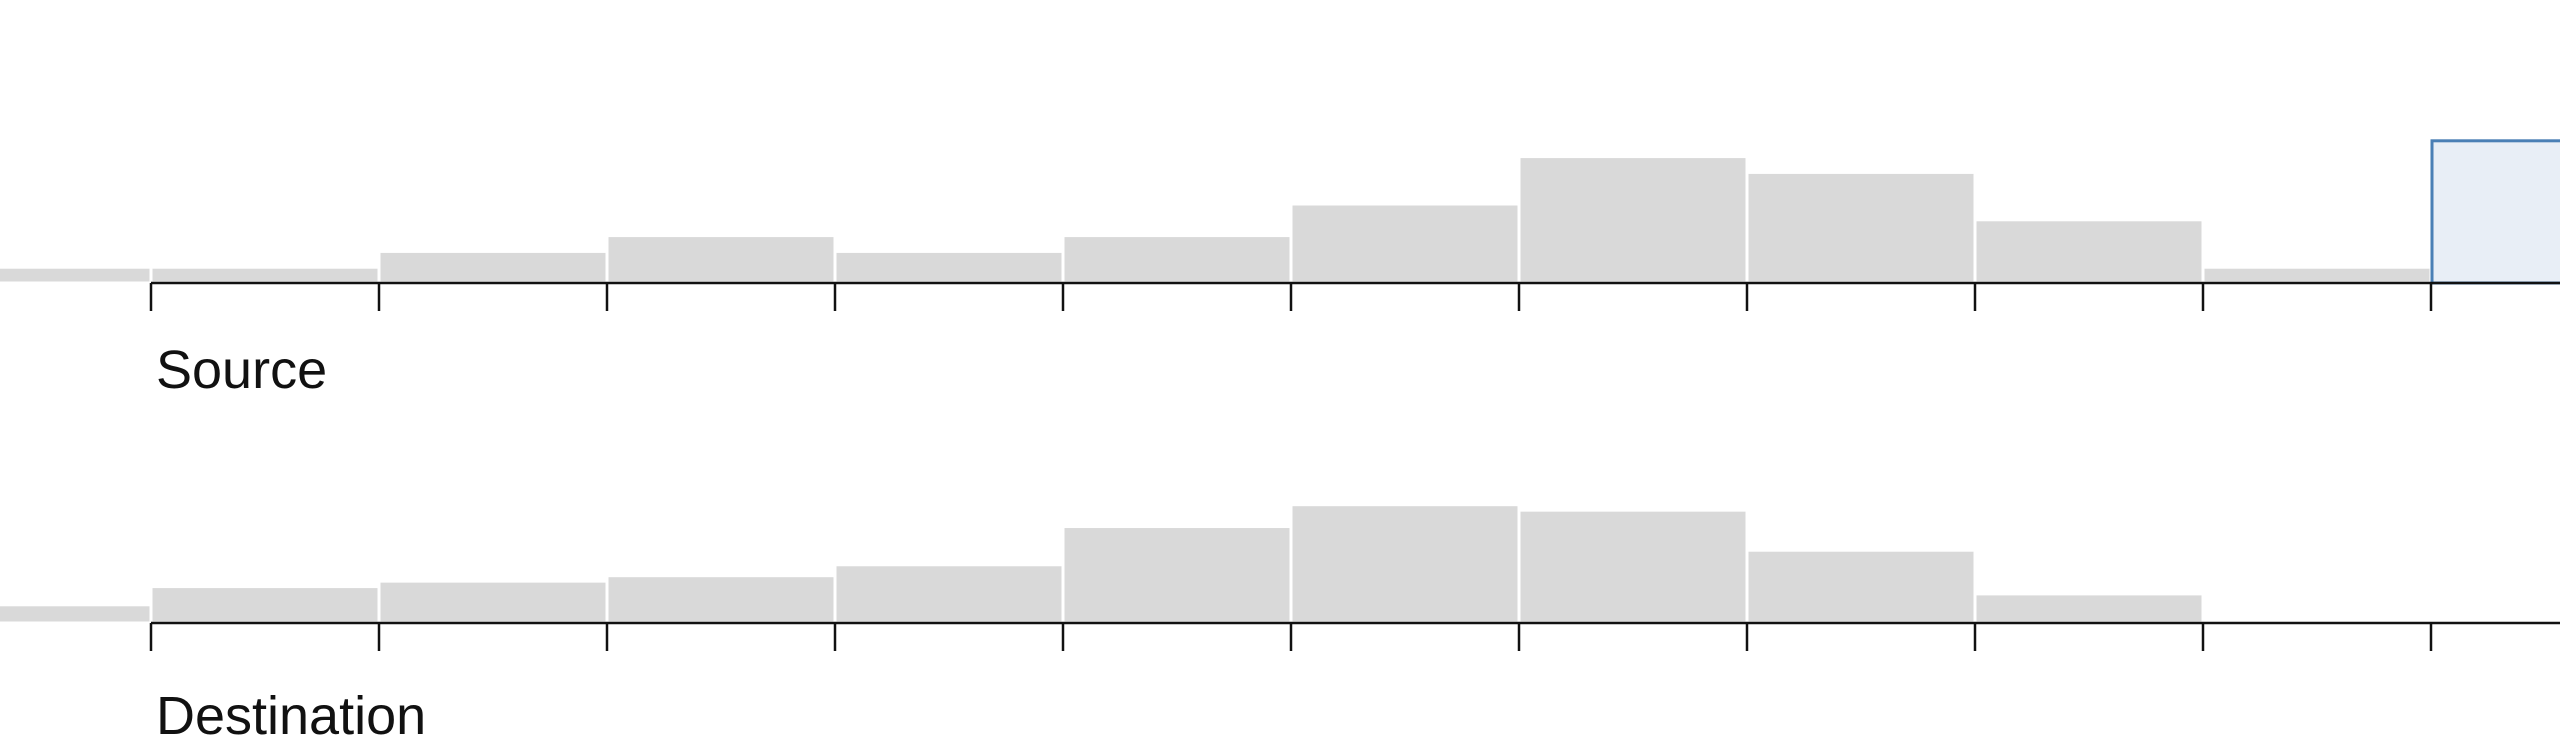  What do you see at coordinates (76, 614) in the screenshot?
I see `destination-bar-stub` at bounding box center [76, 614].